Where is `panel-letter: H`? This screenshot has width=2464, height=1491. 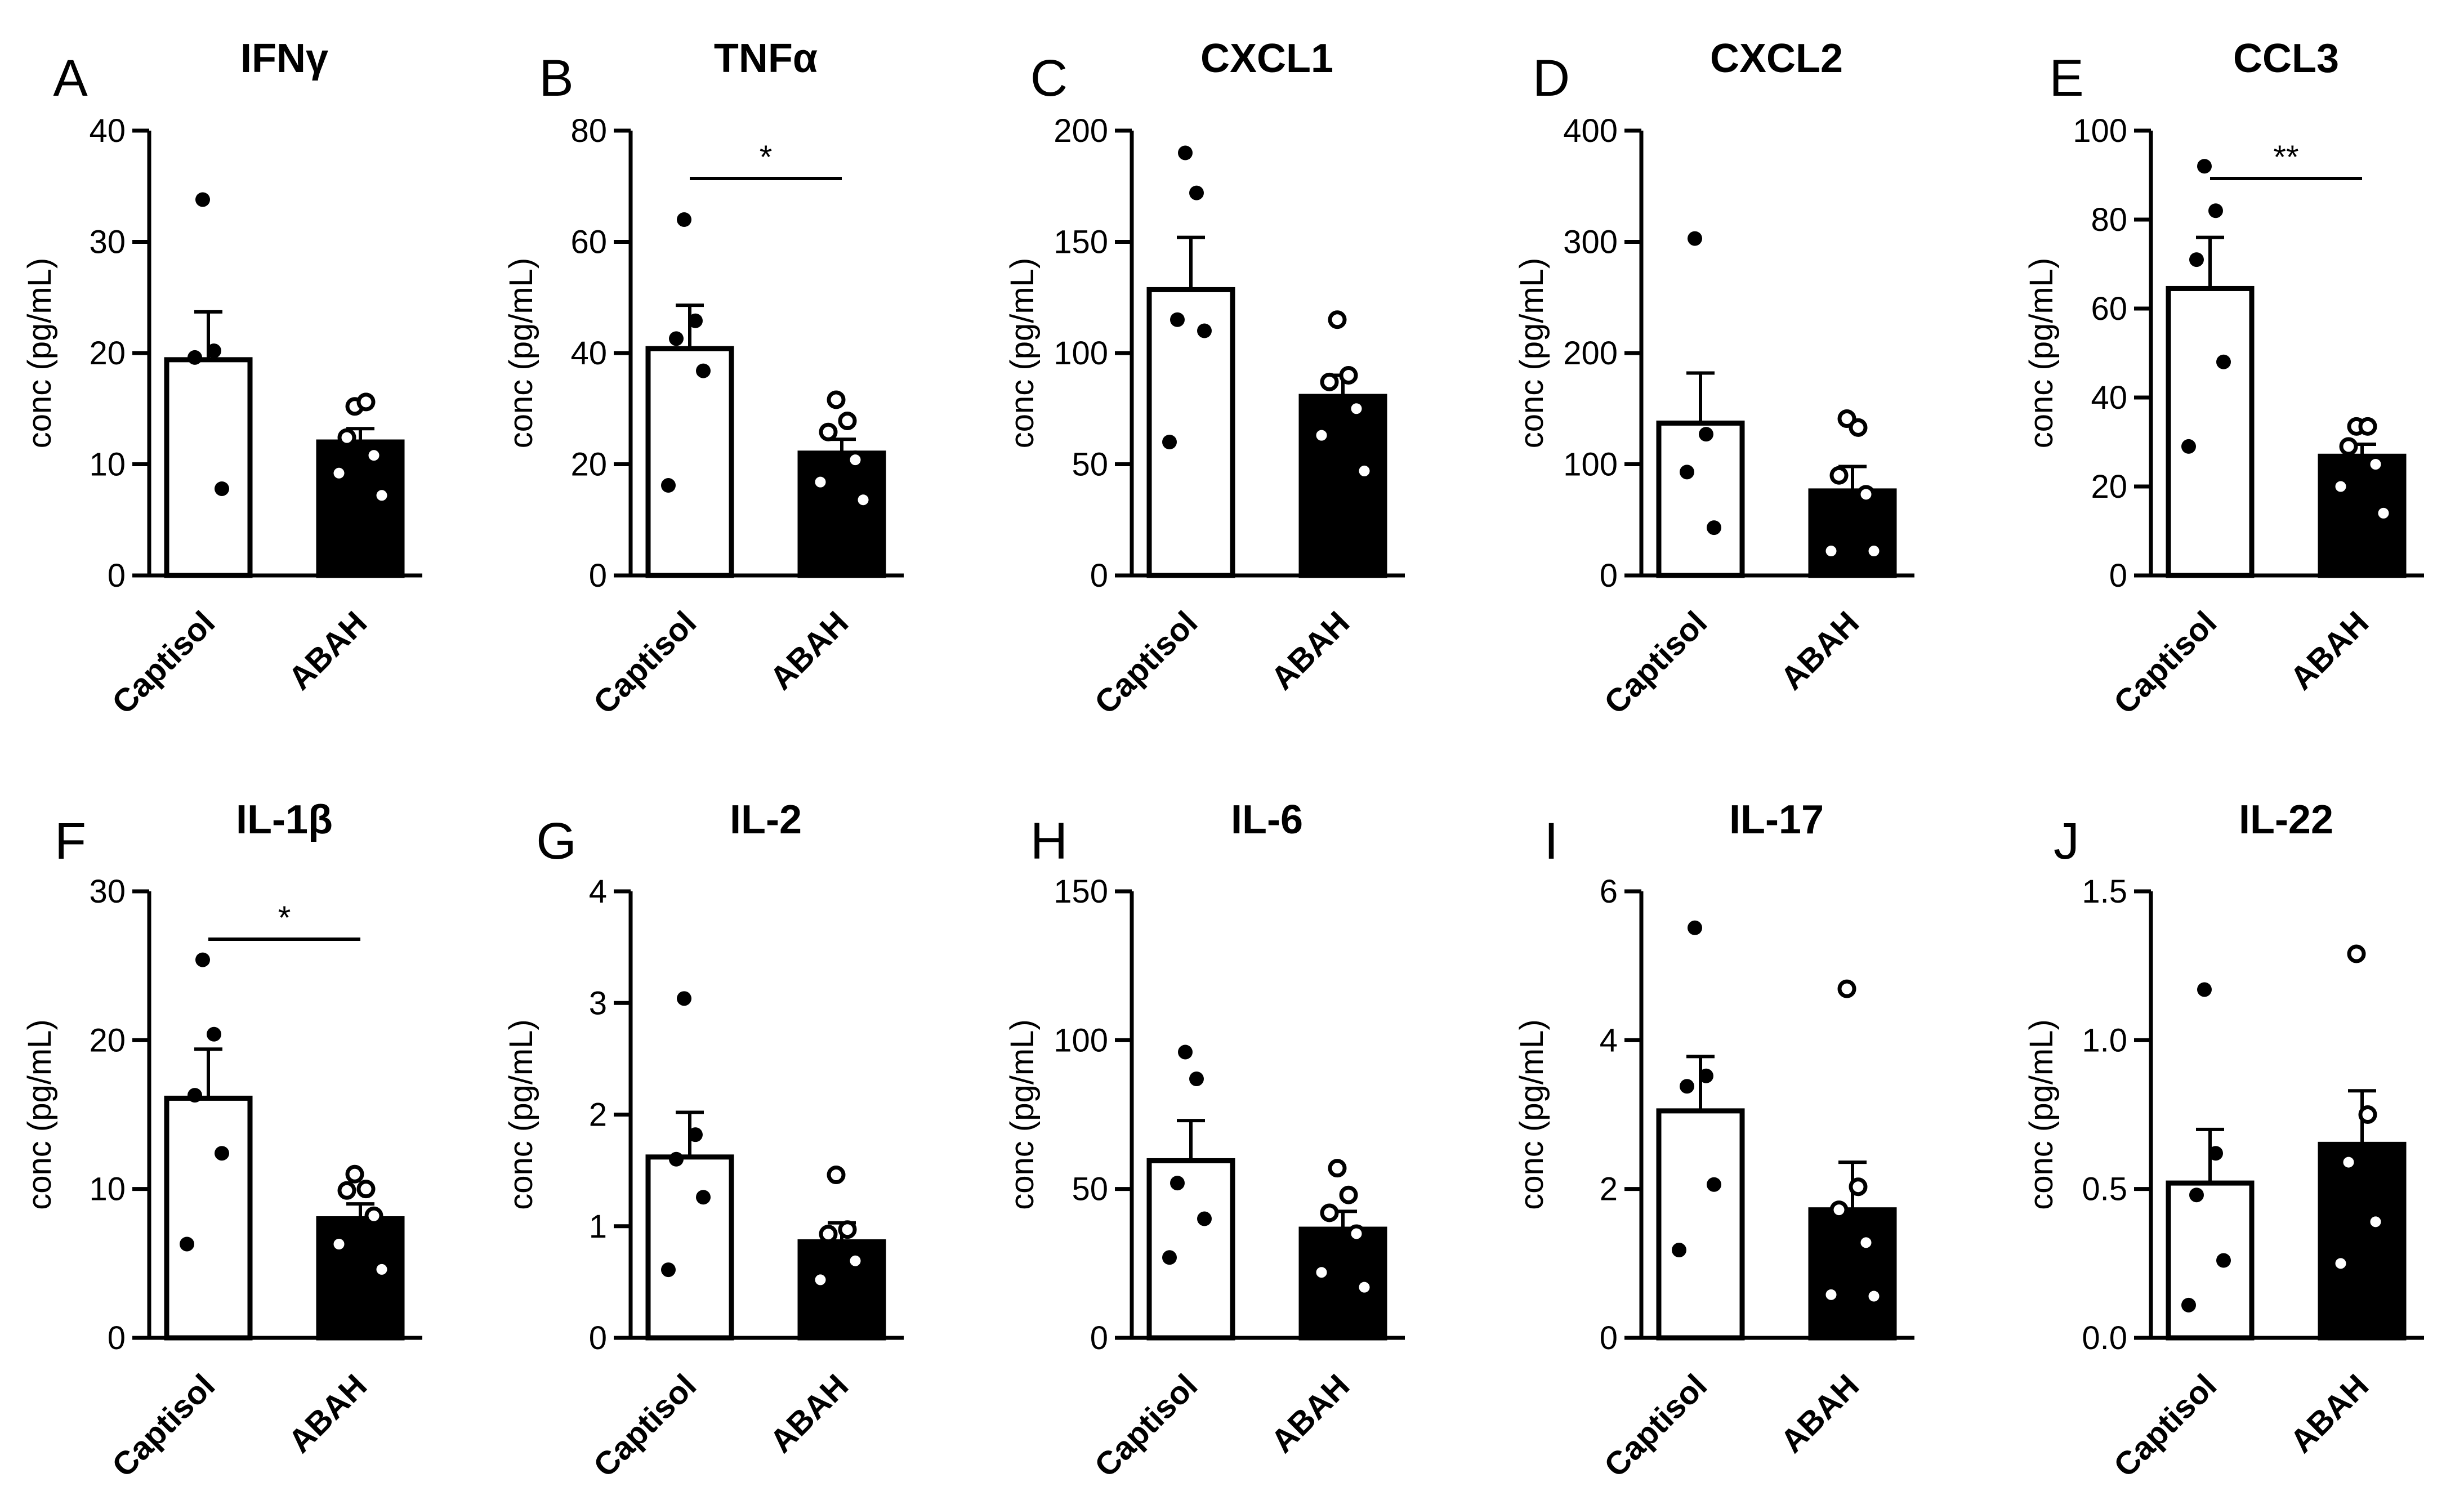
panel-letter: H is located at coordinates (1049, 841).